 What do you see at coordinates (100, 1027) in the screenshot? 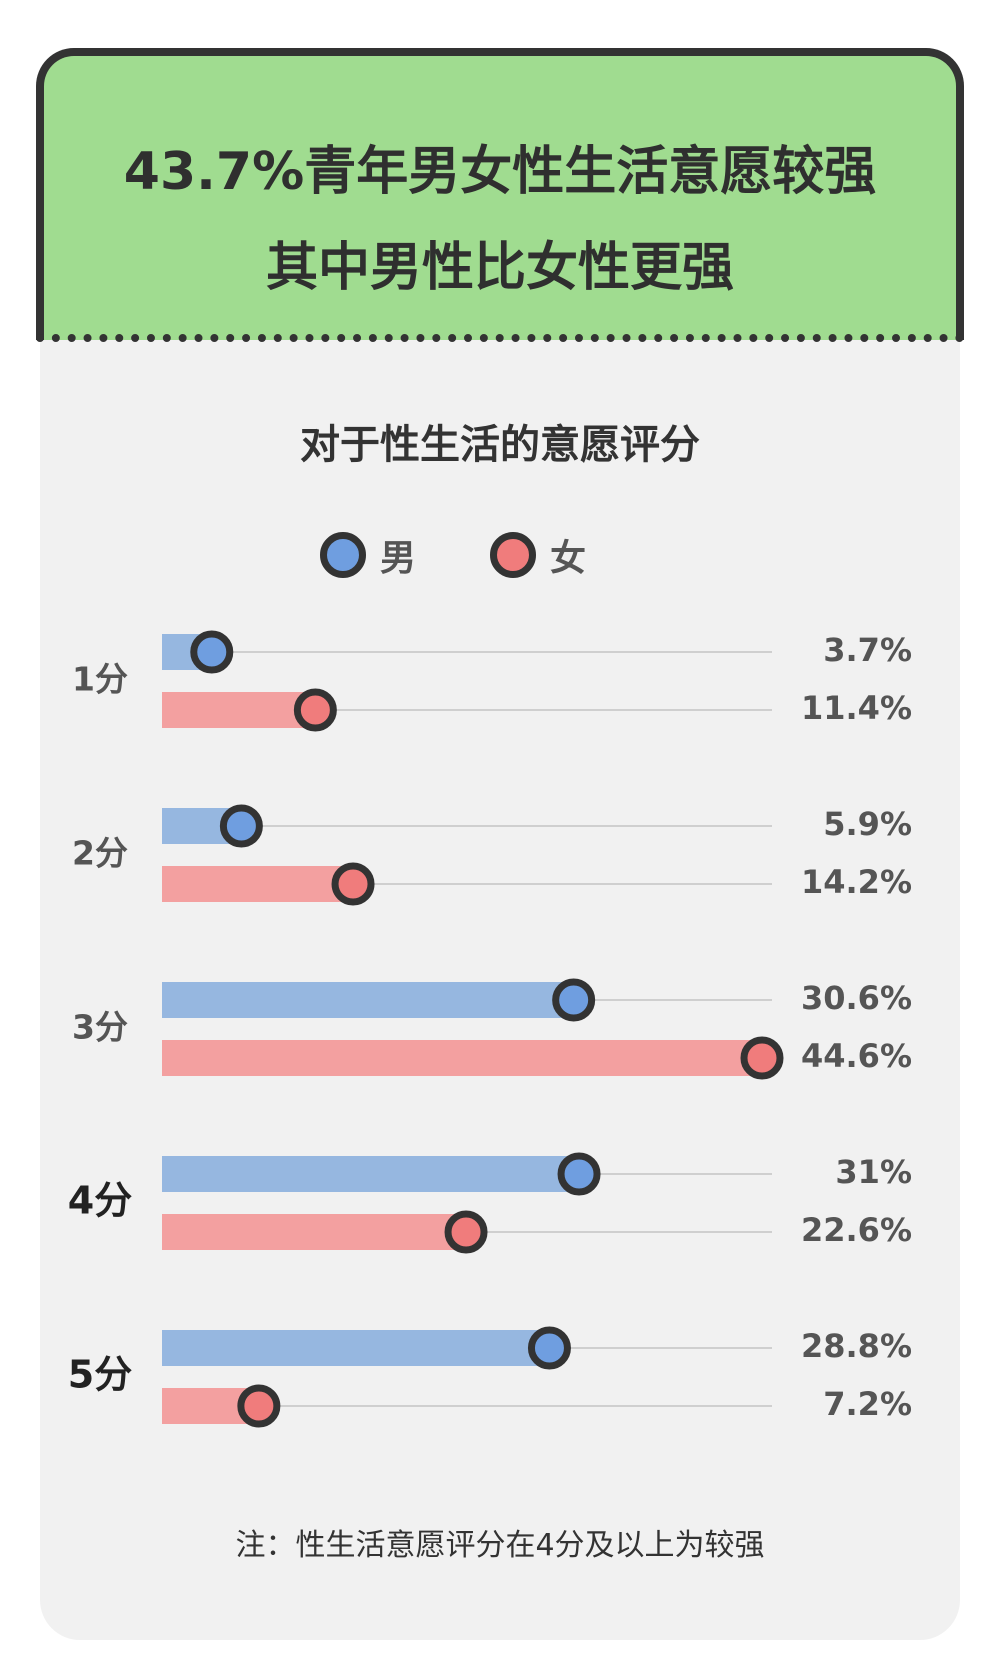
I see `category-label-3: 3分` at bounding box center [100, 1027].